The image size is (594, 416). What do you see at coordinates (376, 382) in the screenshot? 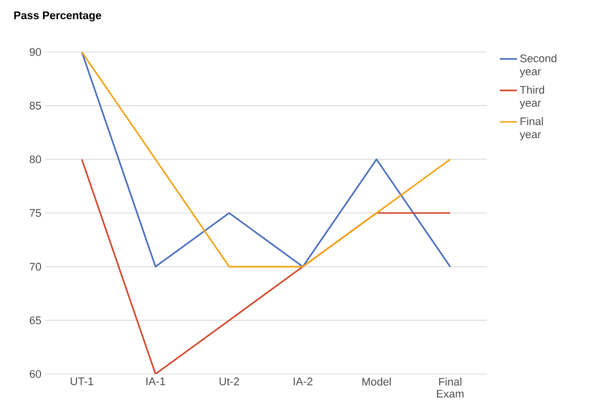
I see `x-tick-label: Model` at bounding box center [376, 382].